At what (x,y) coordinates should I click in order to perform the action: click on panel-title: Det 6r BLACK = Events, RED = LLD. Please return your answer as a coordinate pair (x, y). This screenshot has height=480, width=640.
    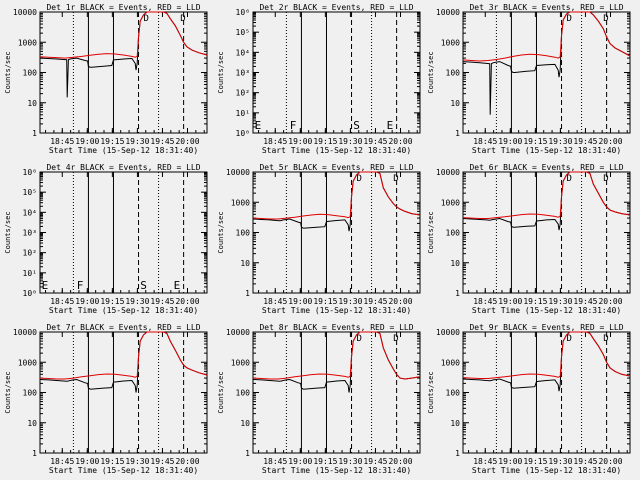
    Looking at the image, I should click on (546, 167).